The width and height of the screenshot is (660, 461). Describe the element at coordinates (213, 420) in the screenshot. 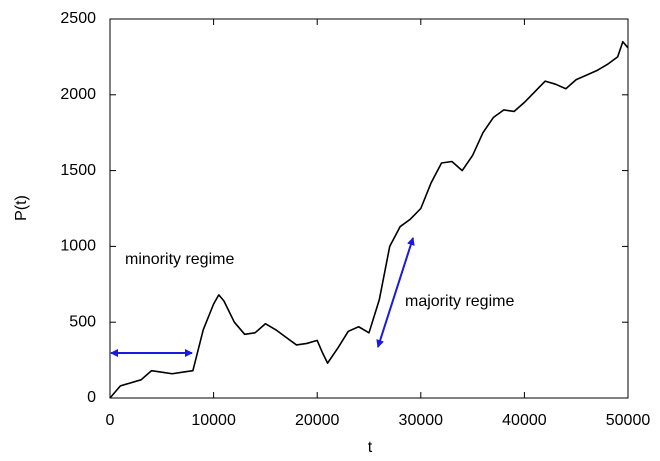

I see `x-tick-label: 10000` at that location.